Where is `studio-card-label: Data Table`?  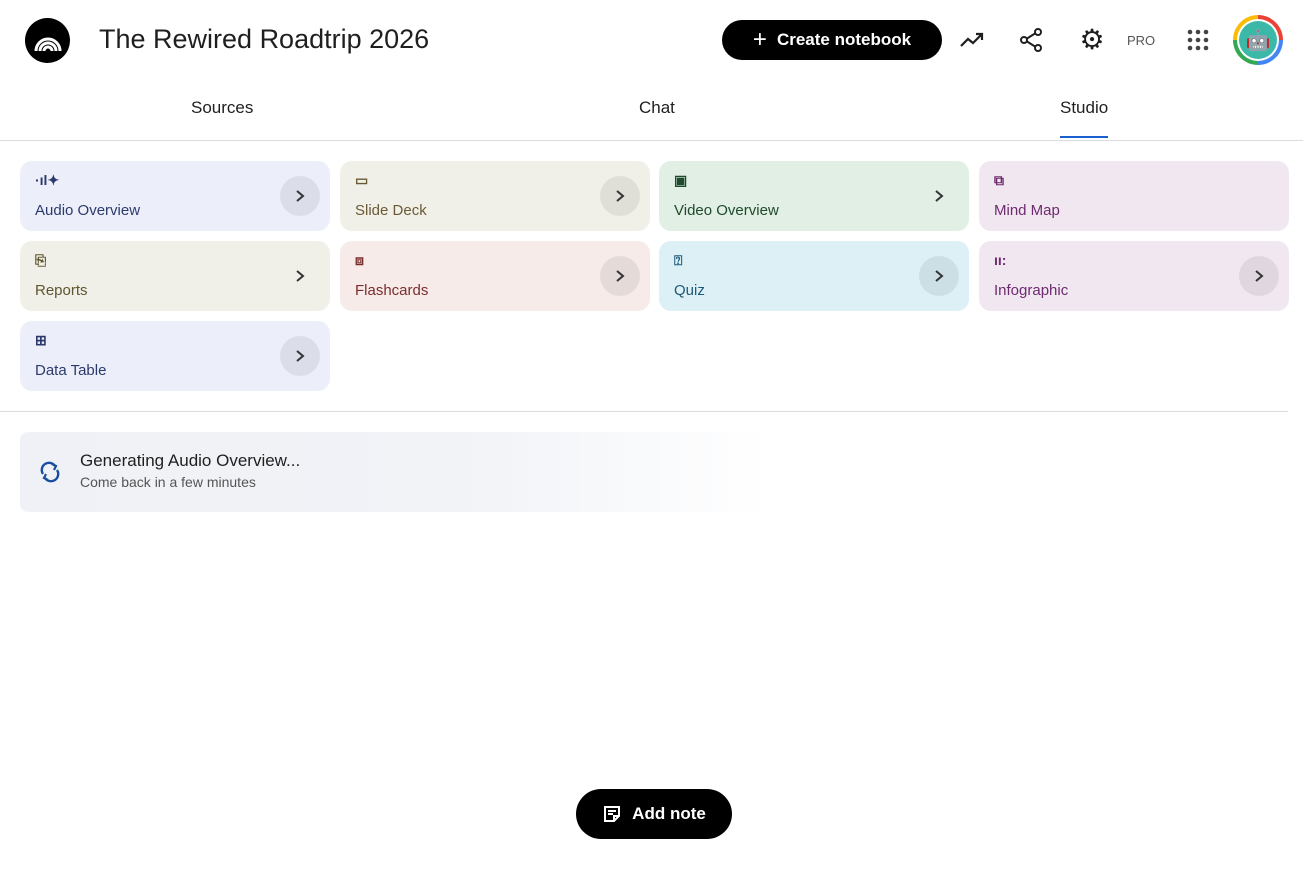
studio-card-label: Data Table is located at coordinates (71, 370).